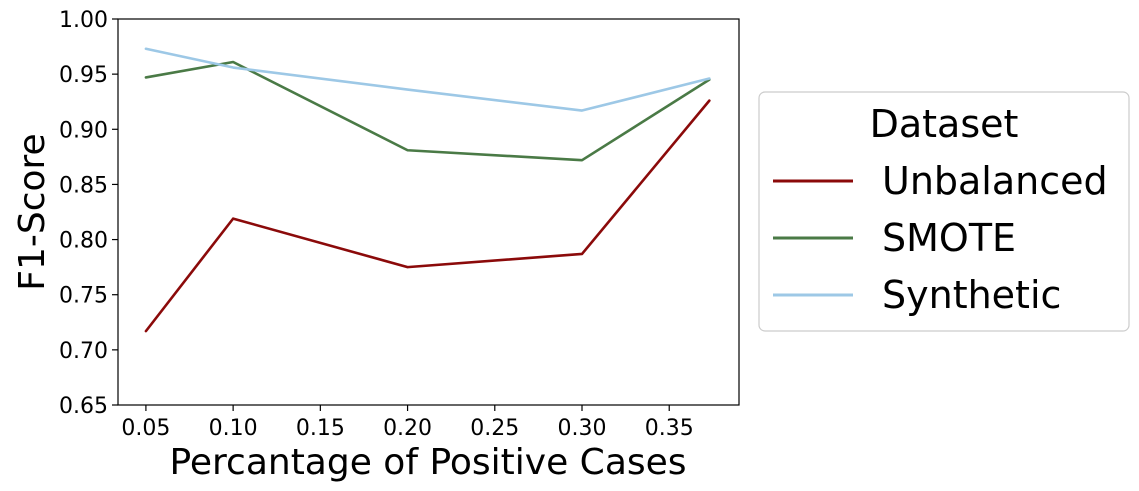 This screenshot has width=1139, height=491. I want to click on legend-entry-smote: SMOTE, so click(894, 238).